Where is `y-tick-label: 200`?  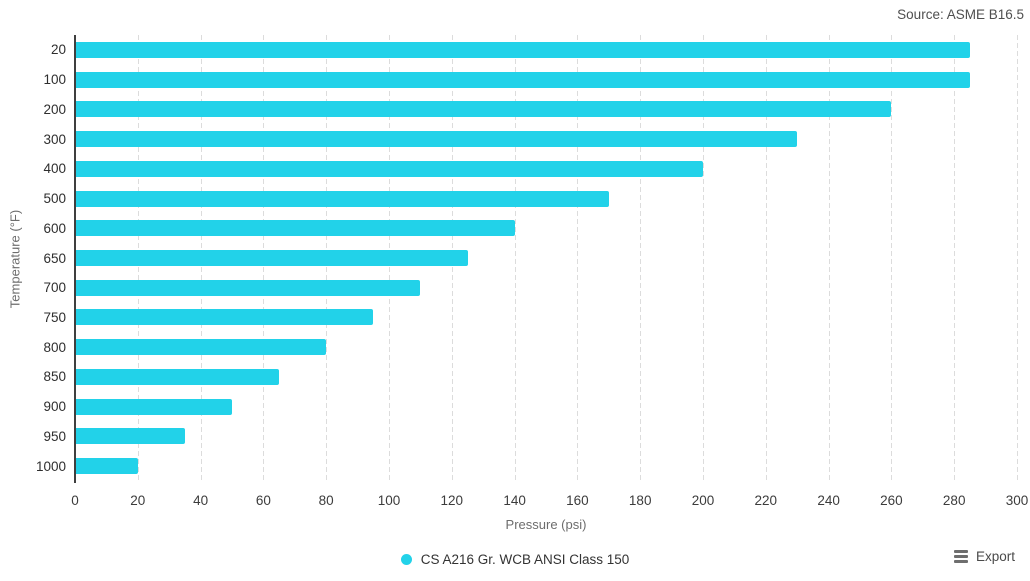
y-tick-label: 200 is located at coordinates (54, 109).